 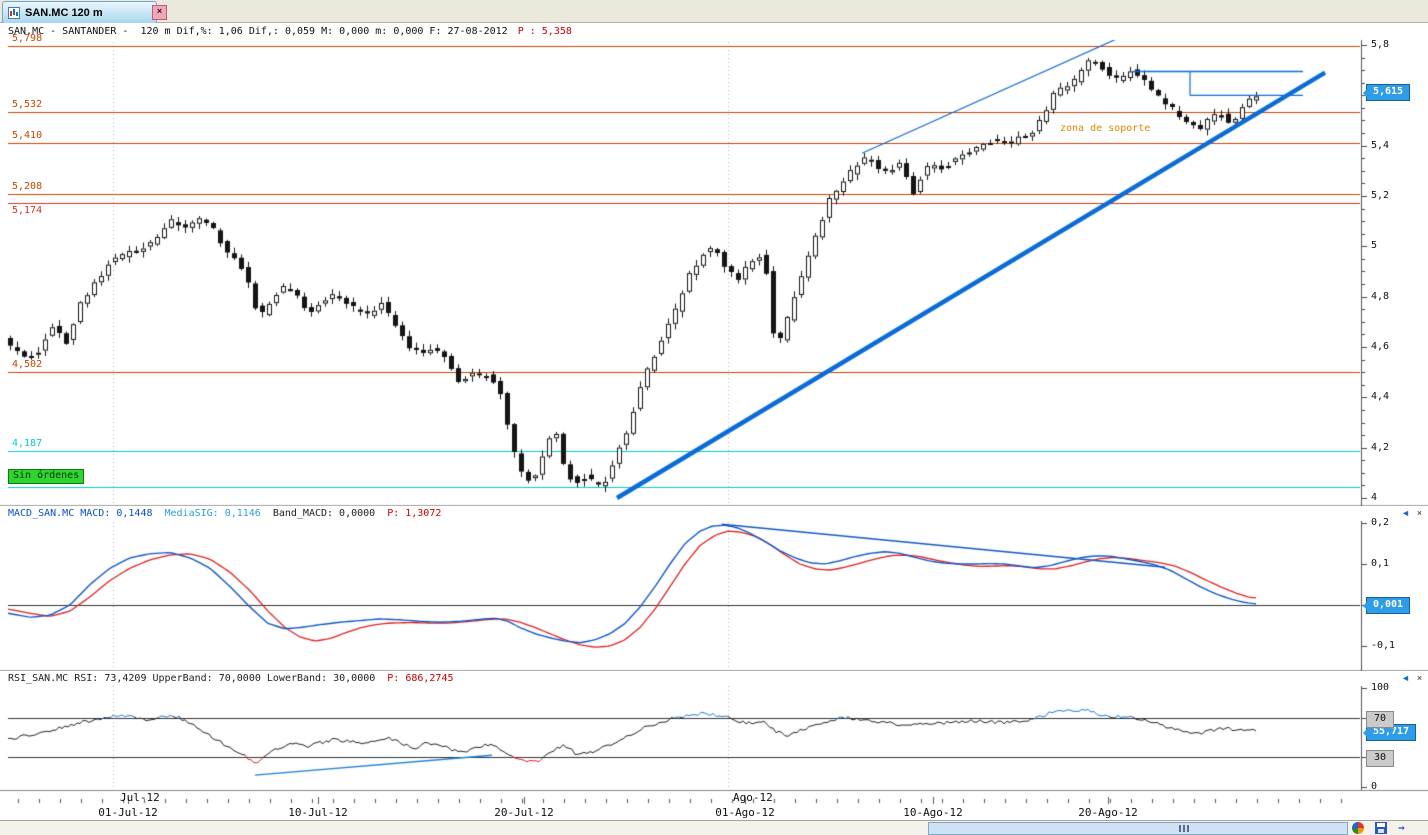 I want to click on date-label: 20-Jul-12, so click(x=524, y=812).